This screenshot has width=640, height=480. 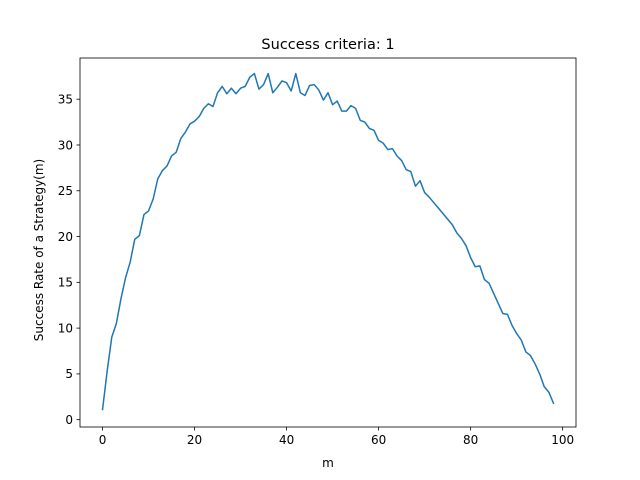 What do you see at coordinates (65, 237) in the screenshot?
I see `y-tick-label: 20` at bounding box center [65, 237].